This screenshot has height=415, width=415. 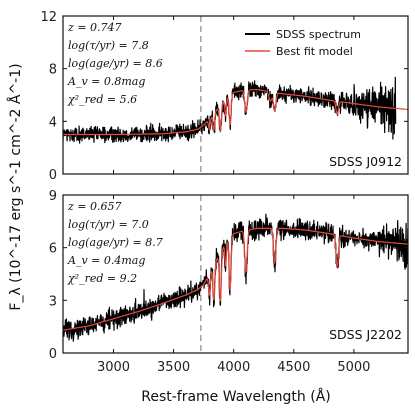 I want to click on panel-top-y-tick-label: 8, so click(x=53, y=70).